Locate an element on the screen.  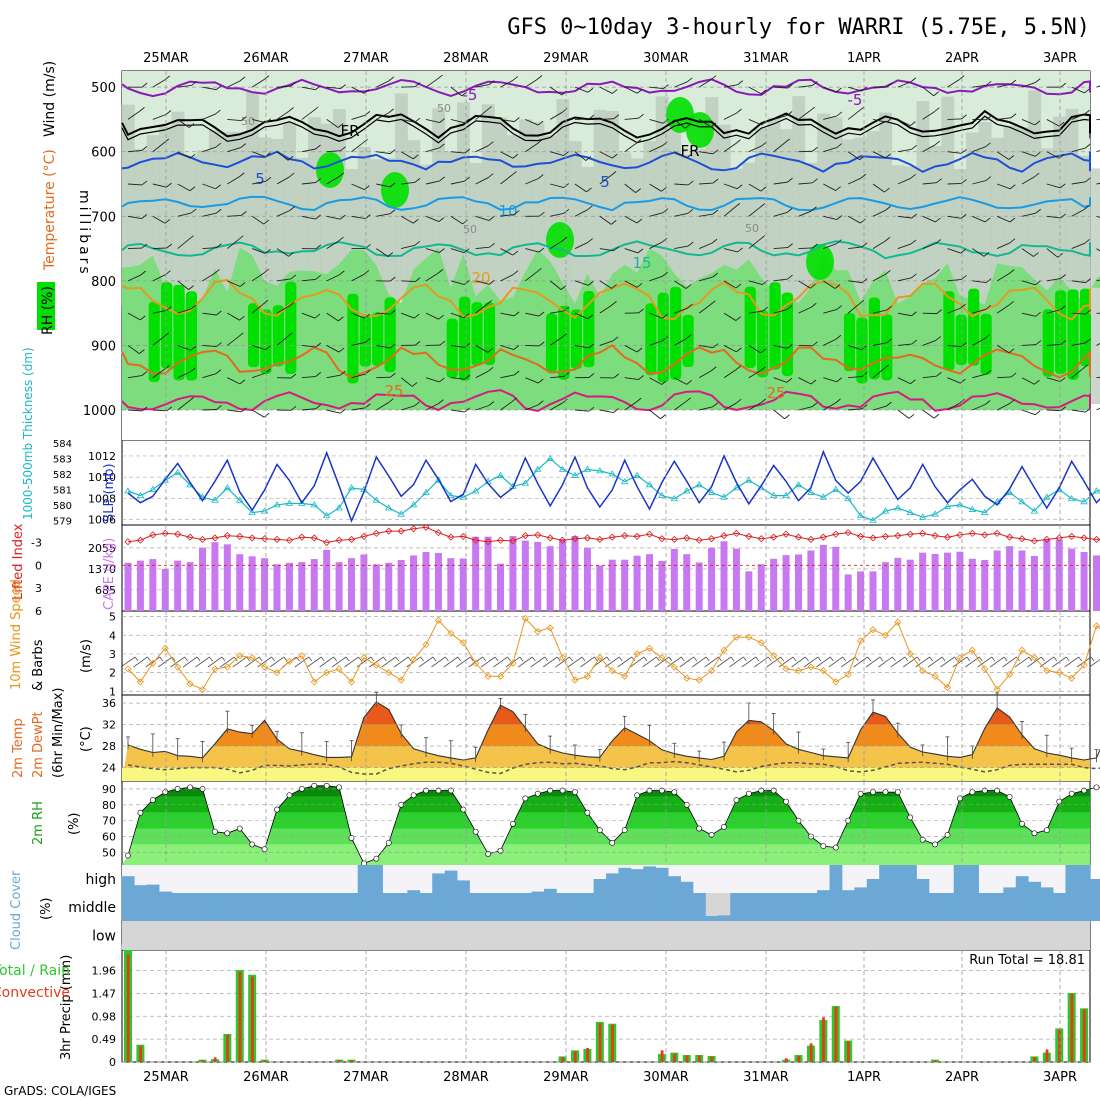
pressure-axis-text: millibars is located at coordinates (84, 233).